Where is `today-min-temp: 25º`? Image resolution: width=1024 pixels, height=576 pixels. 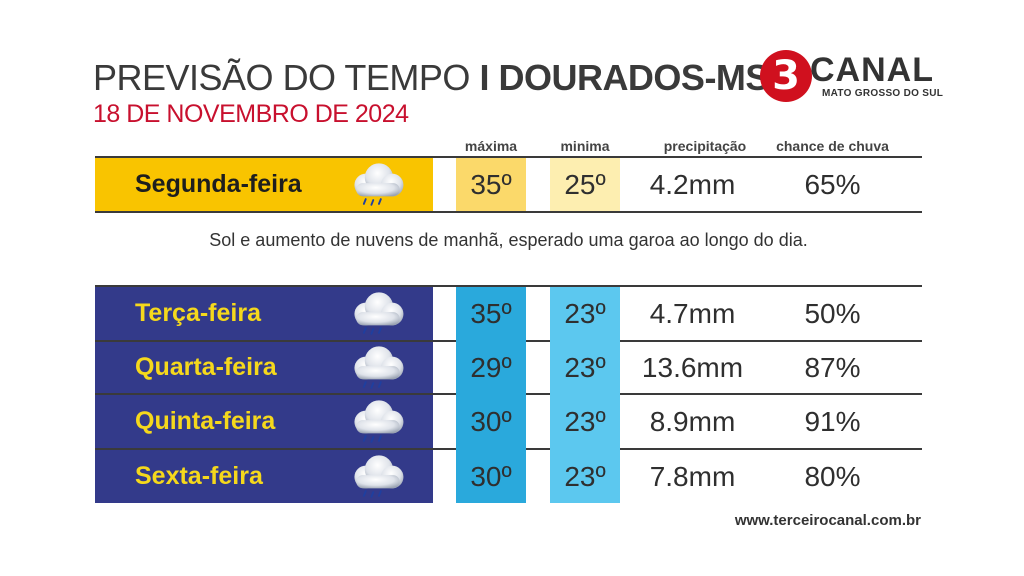
today-min-temp: 25º is located at coordinates (585, 184).